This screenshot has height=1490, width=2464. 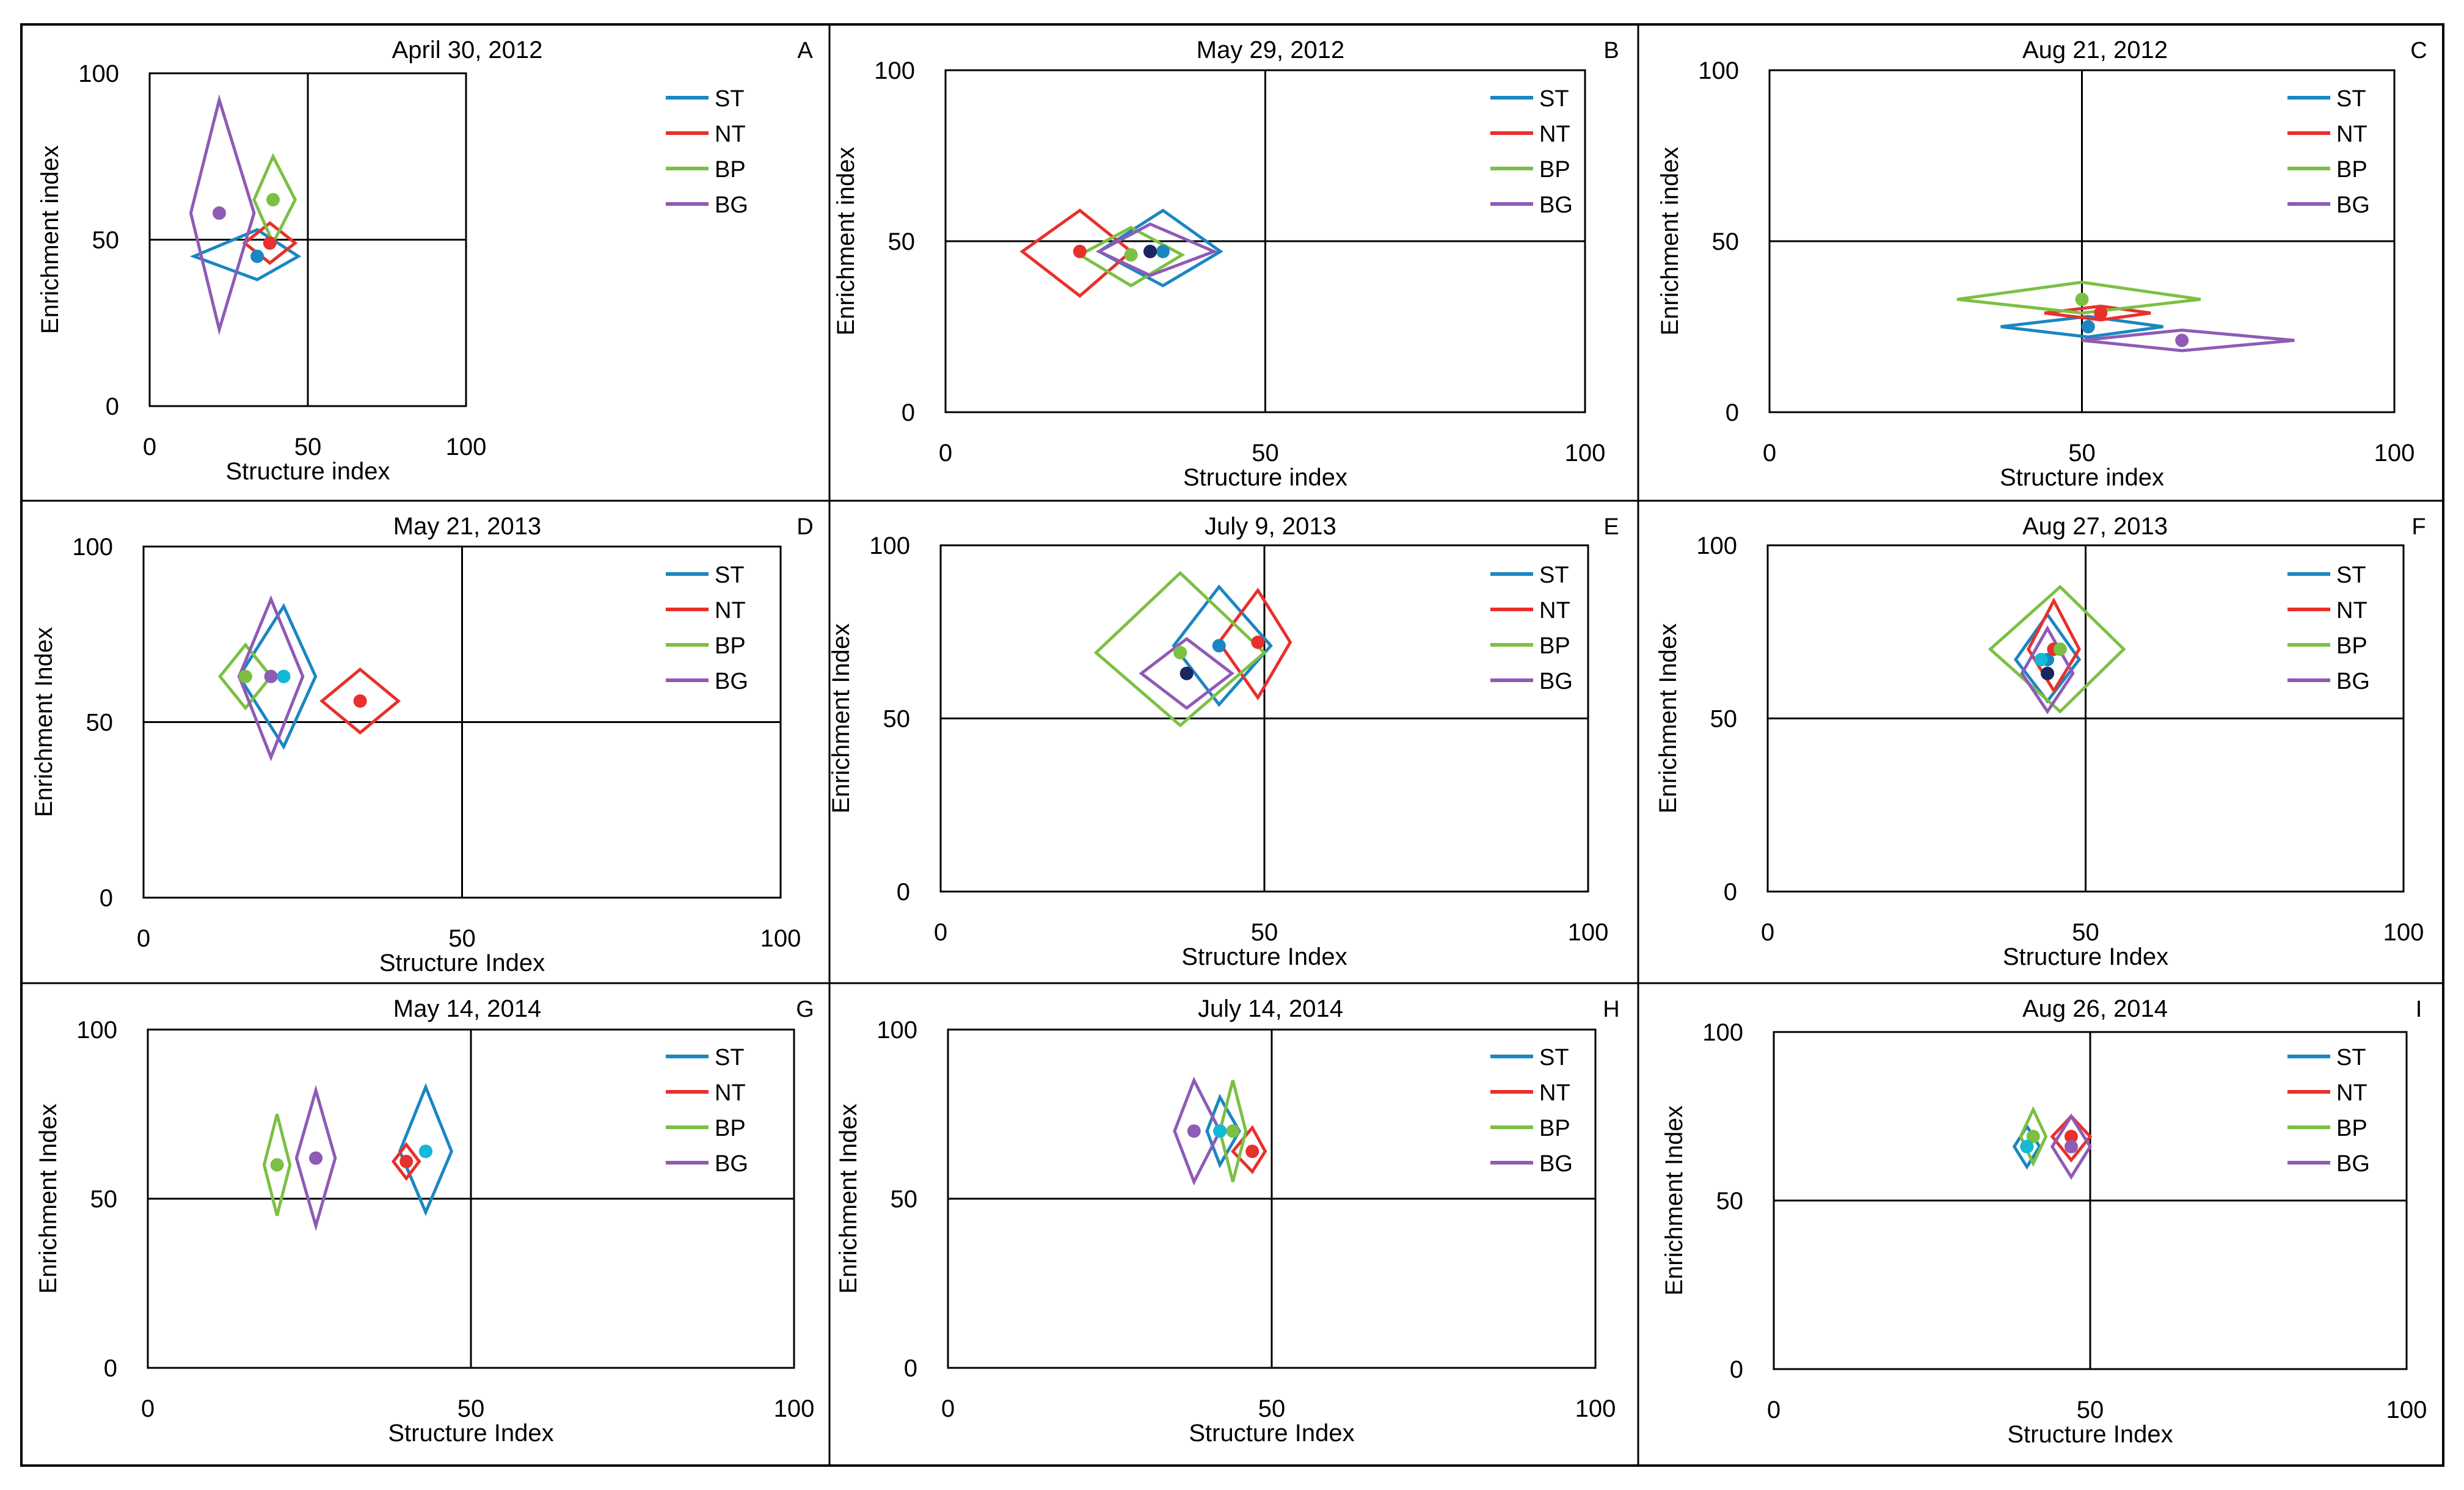 I want to click on x-axis-label: Structure index, so click(x=307, y=471).